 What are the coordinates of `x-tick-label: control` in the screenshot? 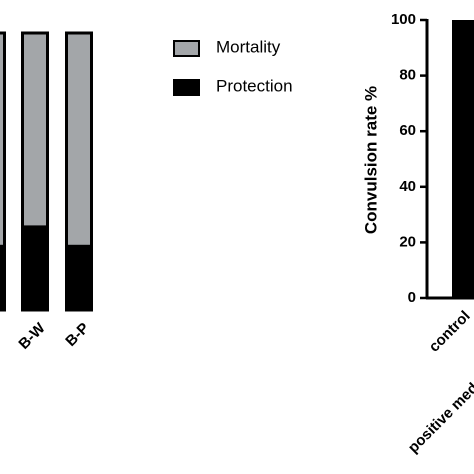 It's located at (450, 332).